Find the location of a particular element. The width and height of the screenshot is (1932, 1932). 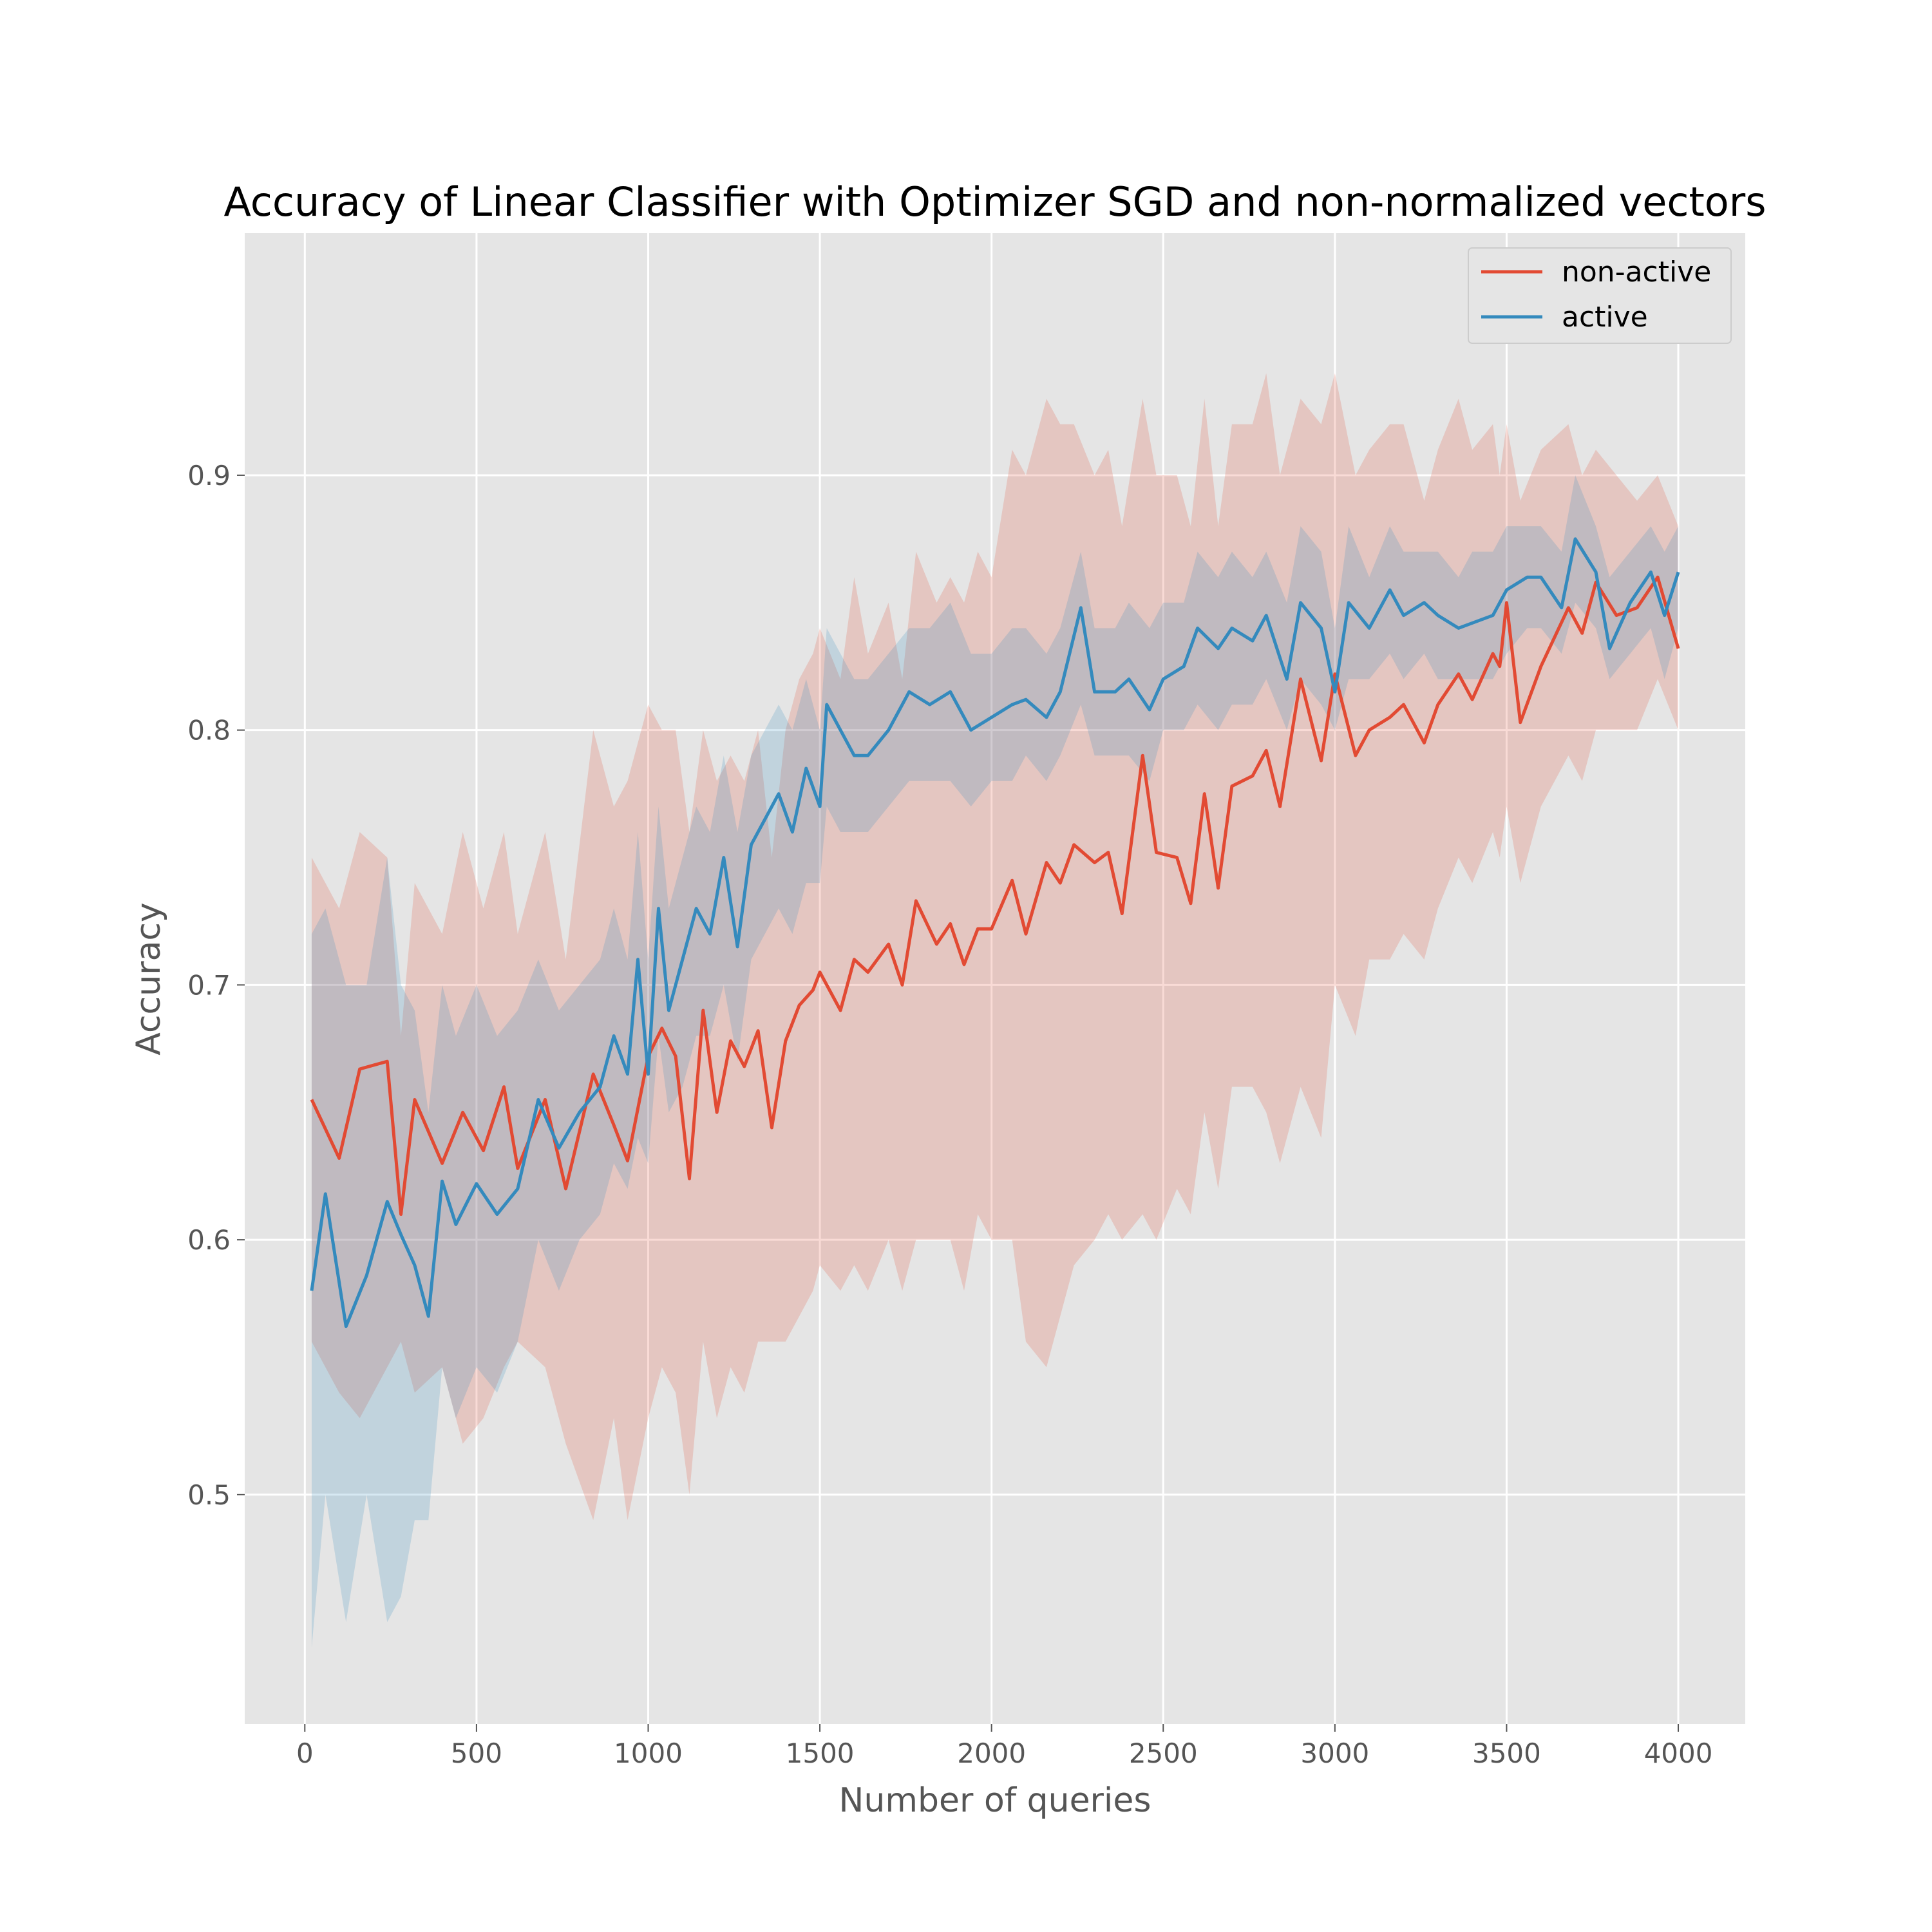

y-tick-label: 0.6 is located at coordinates (209, 1240).